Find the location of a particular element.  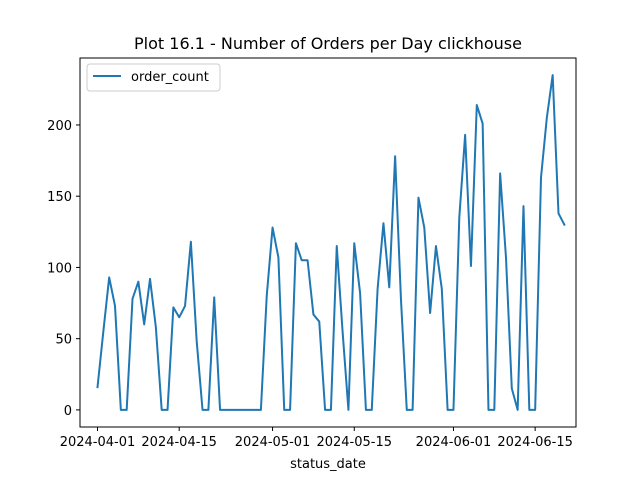

legend-label-order-count: order_count is located at coordinates (170, 77).